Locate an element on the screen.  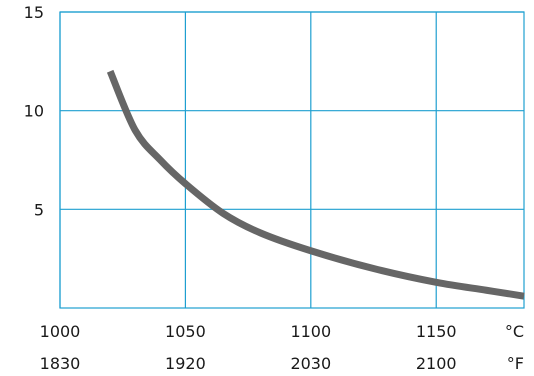
x-tick-label-primary: 1000 is located at coordinates (60, 331).